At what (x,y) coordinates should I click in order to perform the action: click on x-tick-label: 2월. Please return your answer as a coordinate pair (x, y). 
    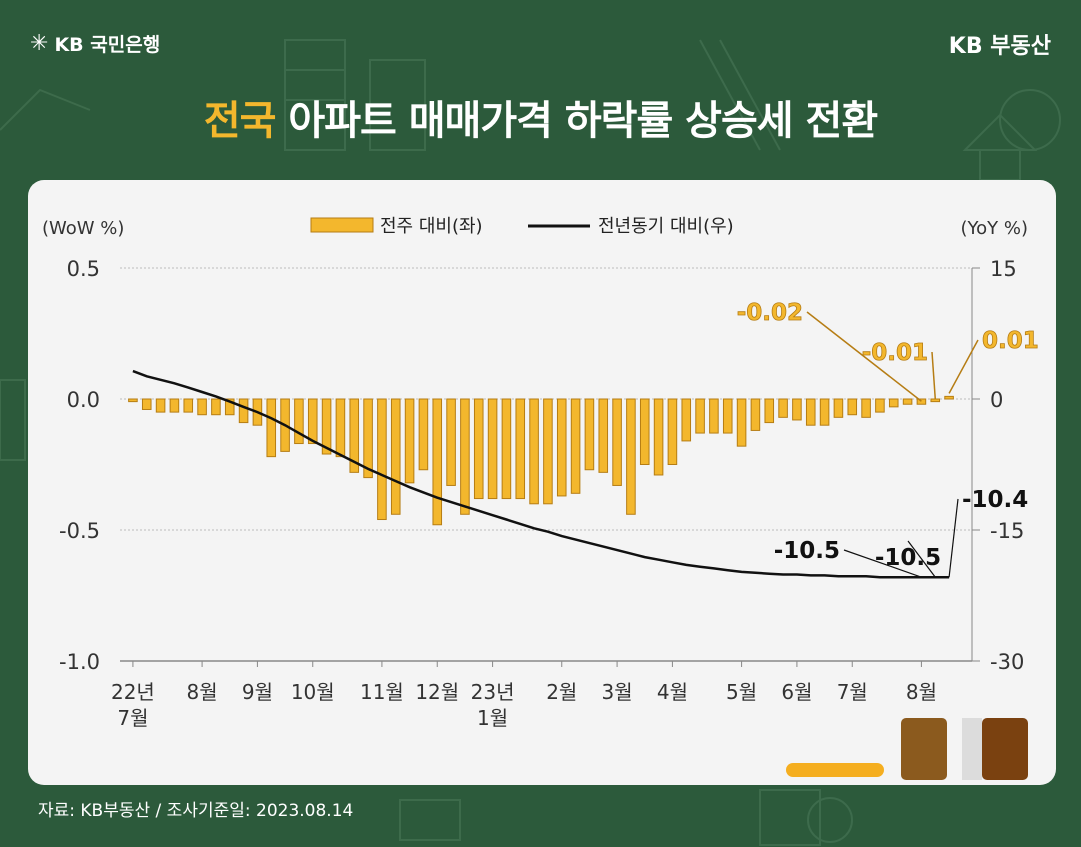
    Looking at the image, I should click on (561, 692).